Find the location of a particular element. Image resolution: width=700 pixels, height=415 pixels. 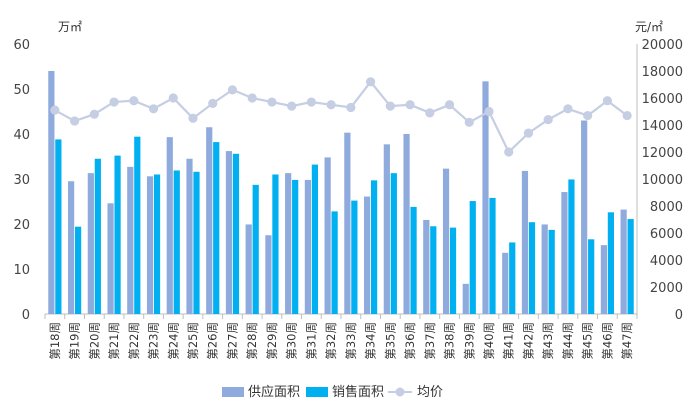

x-tick-label: 第46周 is located at coordinates (607, 341).